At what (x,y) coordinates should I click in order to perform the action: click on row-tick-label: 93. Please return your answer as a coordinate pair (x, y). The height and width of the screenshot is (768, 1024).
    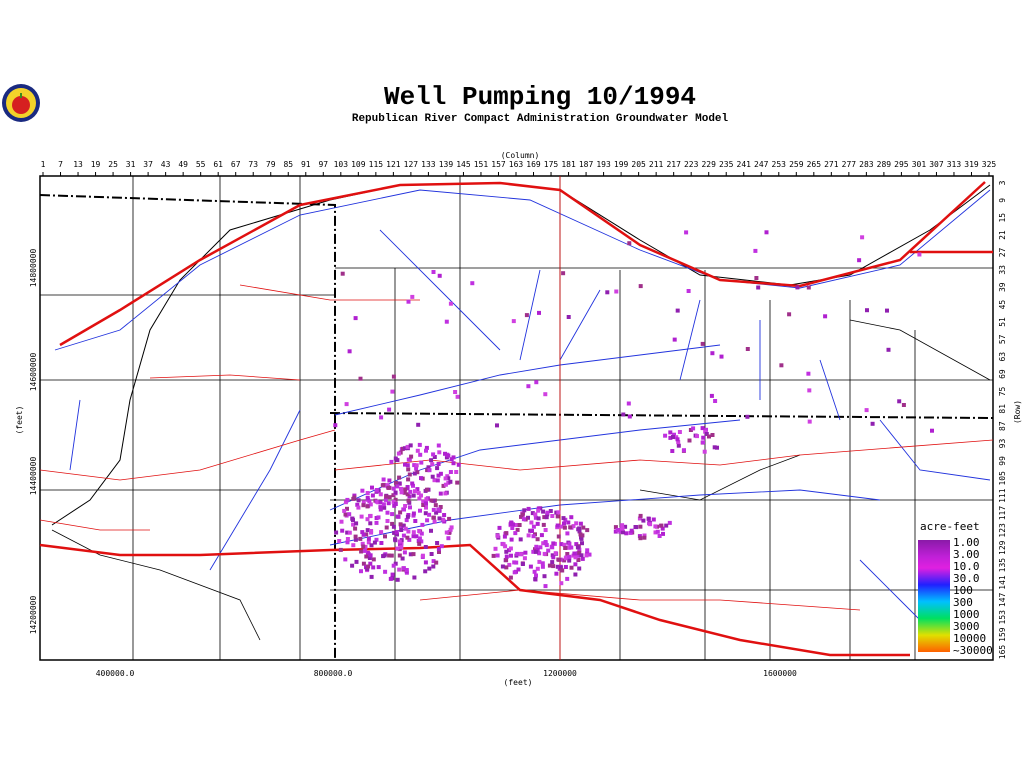
    Looking at the image, I should click on (1002, 444).